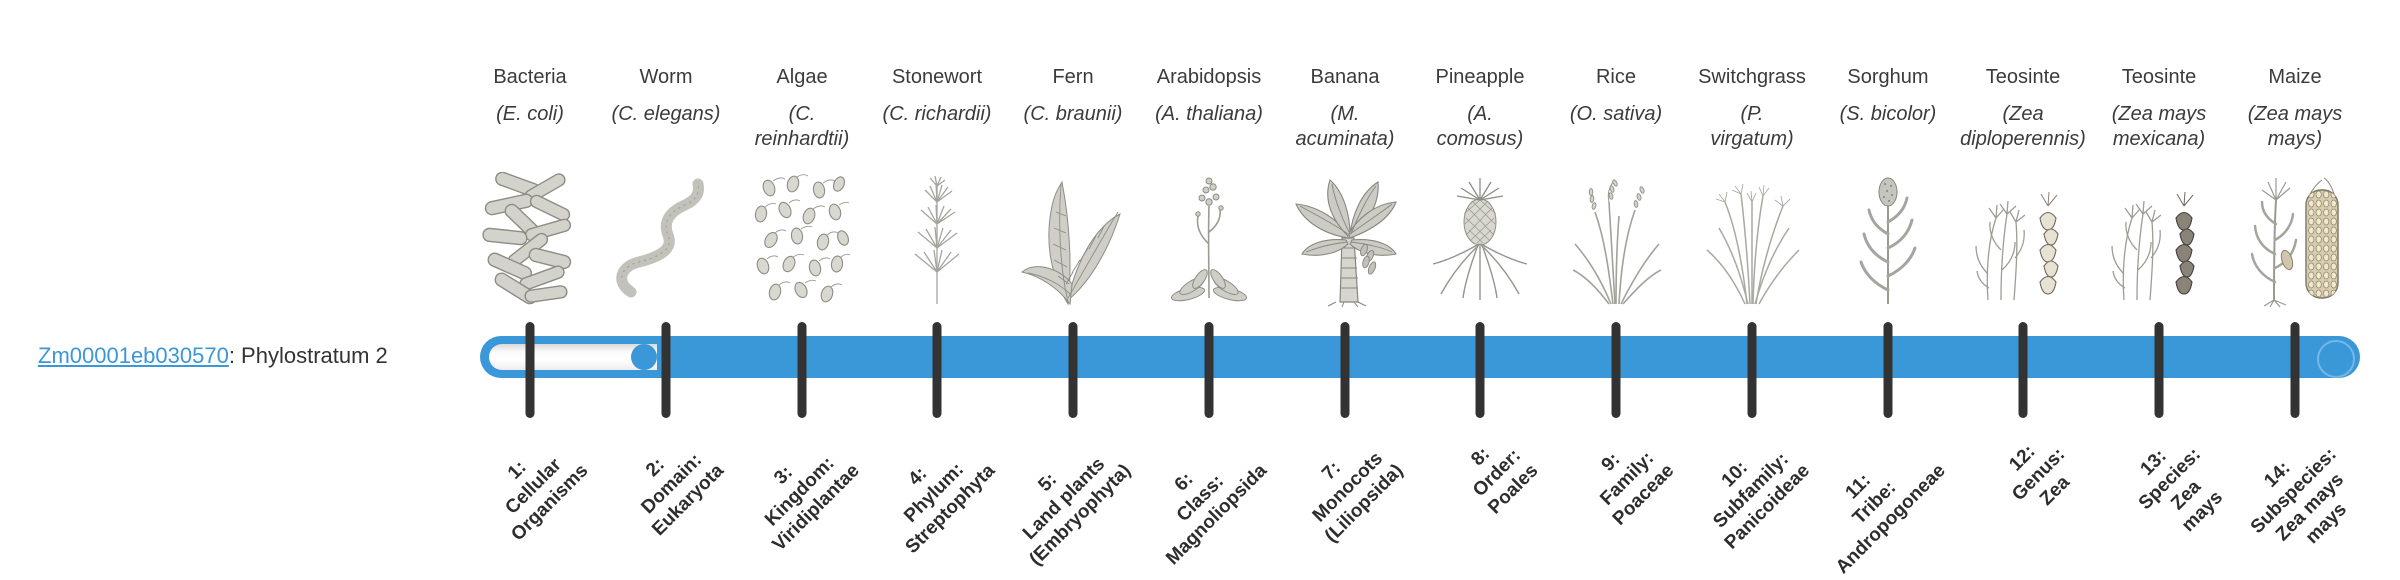 The height and width of the screenshot is (580, 2400). Describe the element at coordinates (666, 95) in the screenshot. I see `organism-label-column: Worm (C. elegans)` at that location.